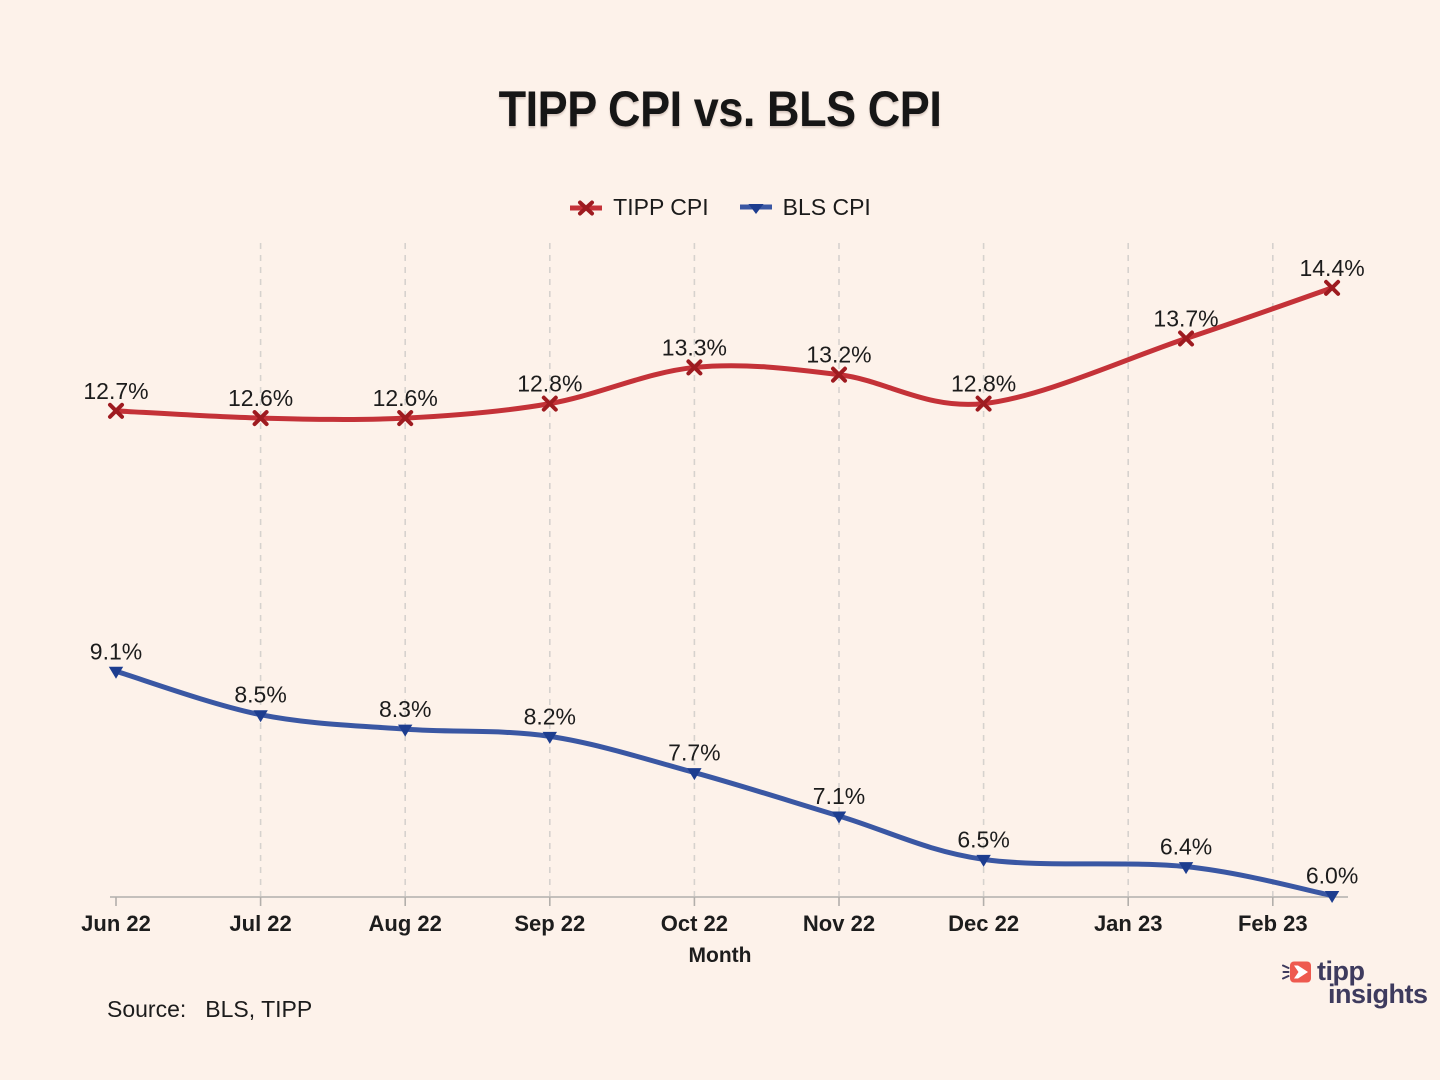 This screenshot has width=1440, height=1080. I want to click on x-tick-label: Sep 22, so click(549, 923).